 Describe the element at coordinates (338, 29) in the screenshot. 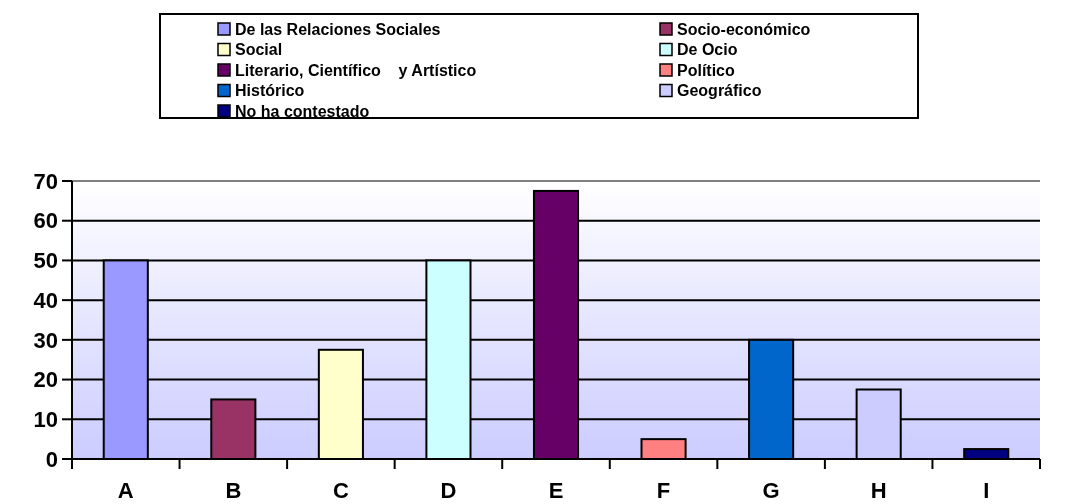

I see `legend-label: De las Relaciones Sociales` at that location.